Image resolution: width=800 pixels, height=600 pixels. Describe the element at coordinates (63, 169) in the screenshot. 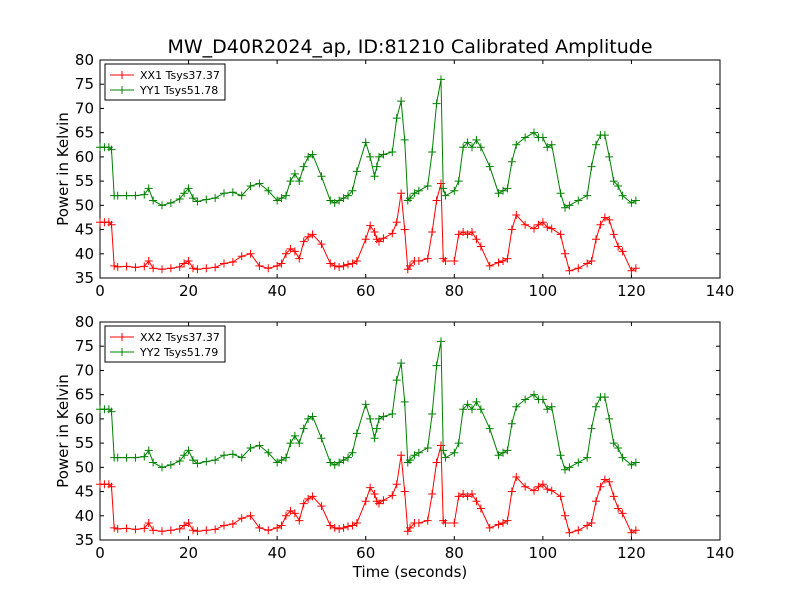

I see `y-axis-label: Power in Kelvin` at that location.